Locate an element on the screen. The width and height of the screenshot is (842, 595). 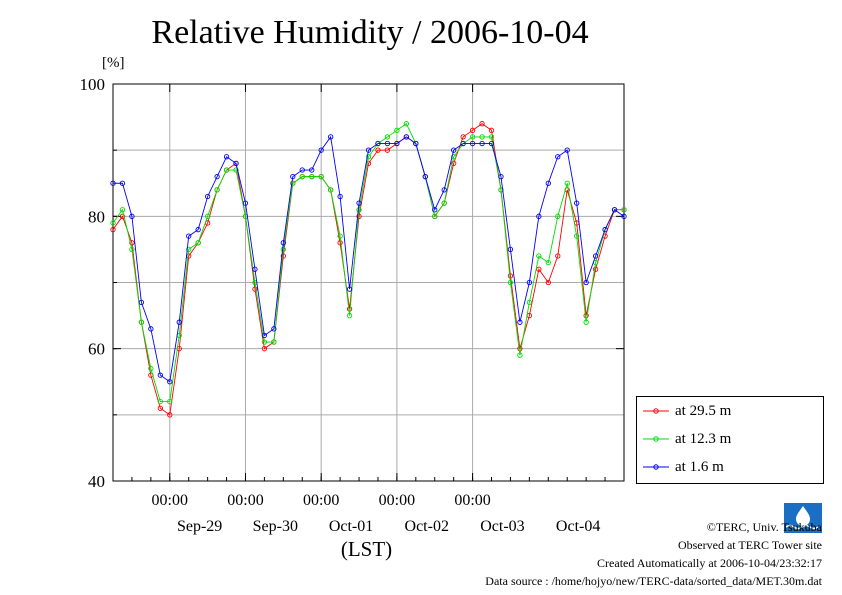
legend-label: at 12.3 m is located at coordinates (703, 438).